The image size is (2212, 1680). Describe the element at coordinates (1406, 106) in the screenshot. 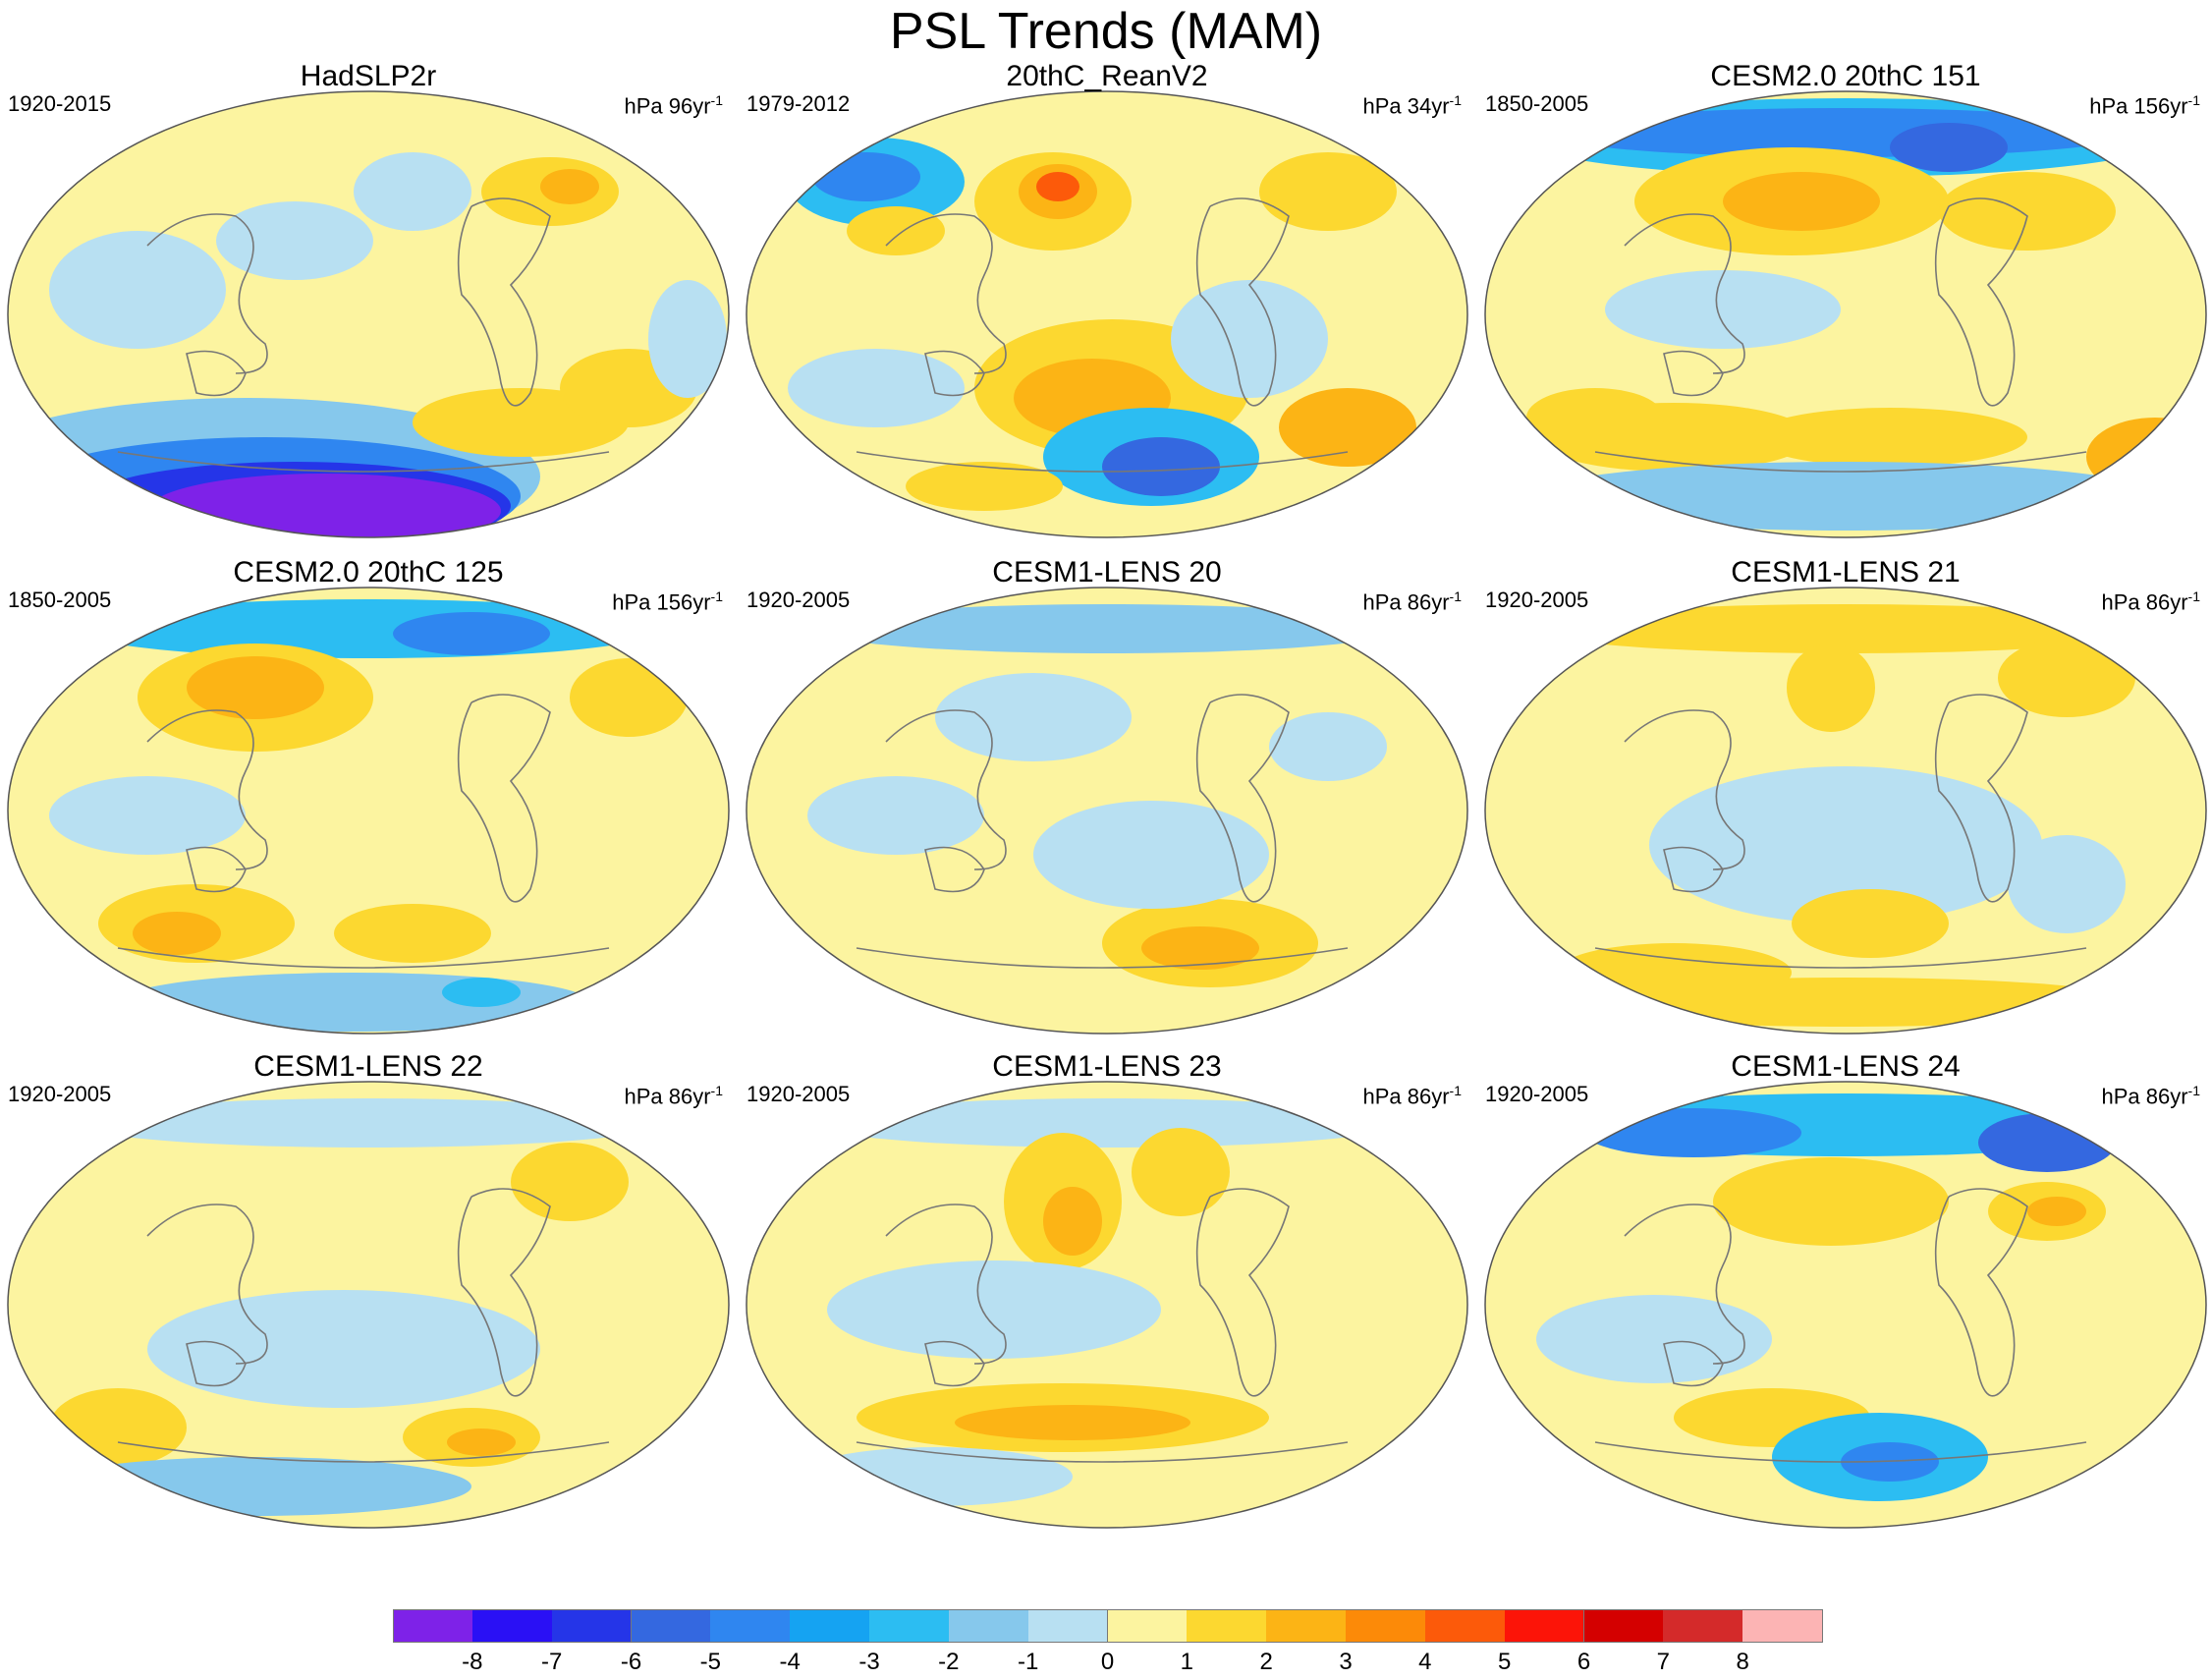

I see `unit-text: hPa 34yr` at that location.